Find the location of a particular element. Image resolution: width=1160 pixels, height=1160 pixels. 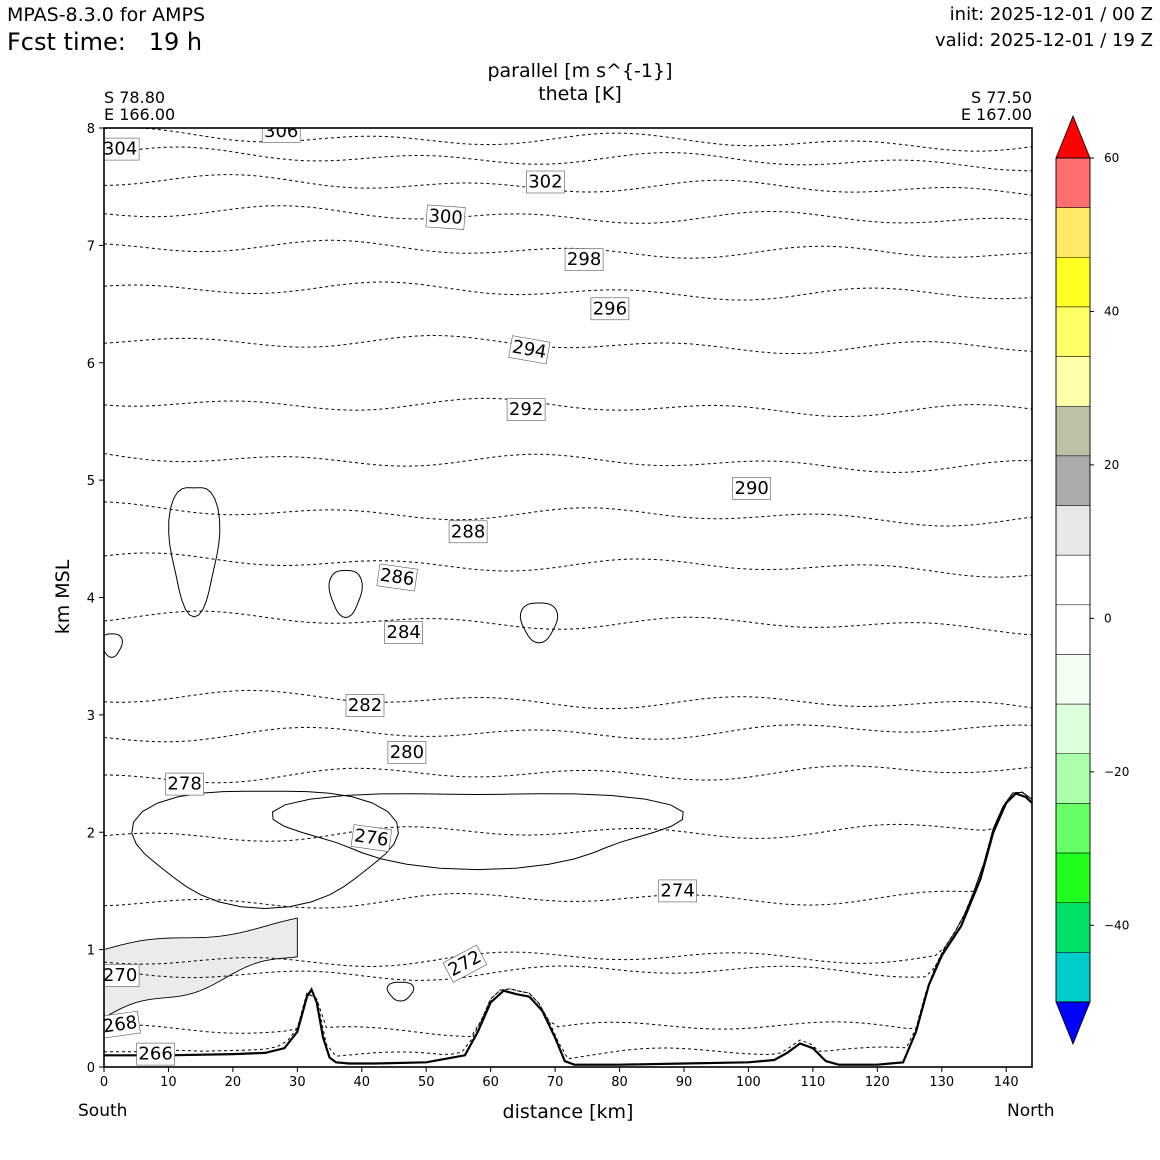

contour-label-text: 294 is located at coordinates (529, 349).